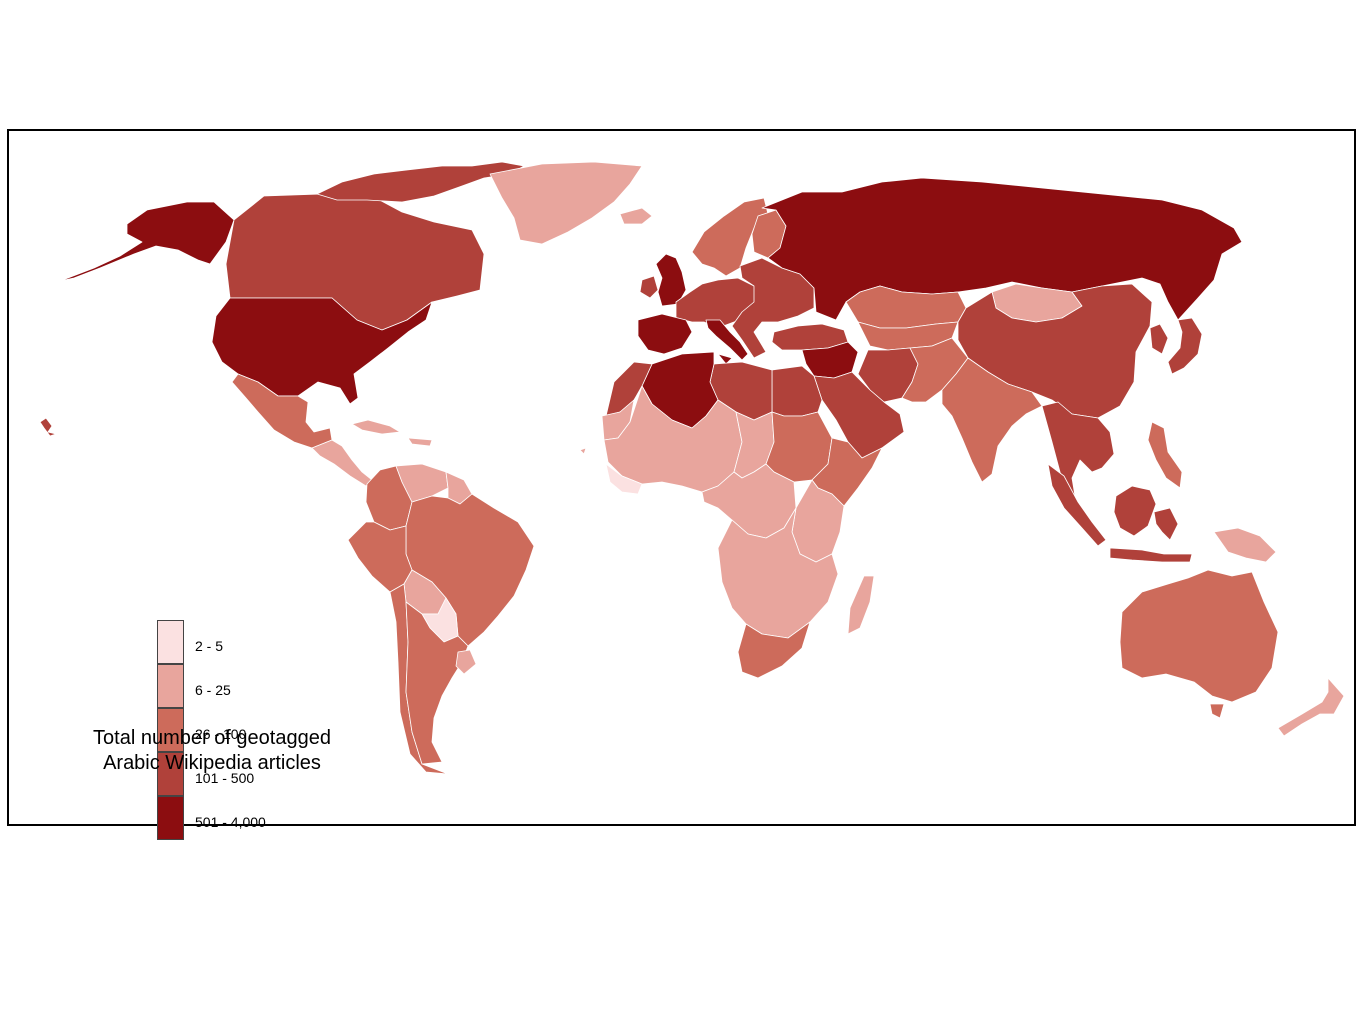  What do you see at coordinates (257, 686) in the screenshot?
I see `legend-item-6-25: 6 - 25` at bounding box center [257, 686].